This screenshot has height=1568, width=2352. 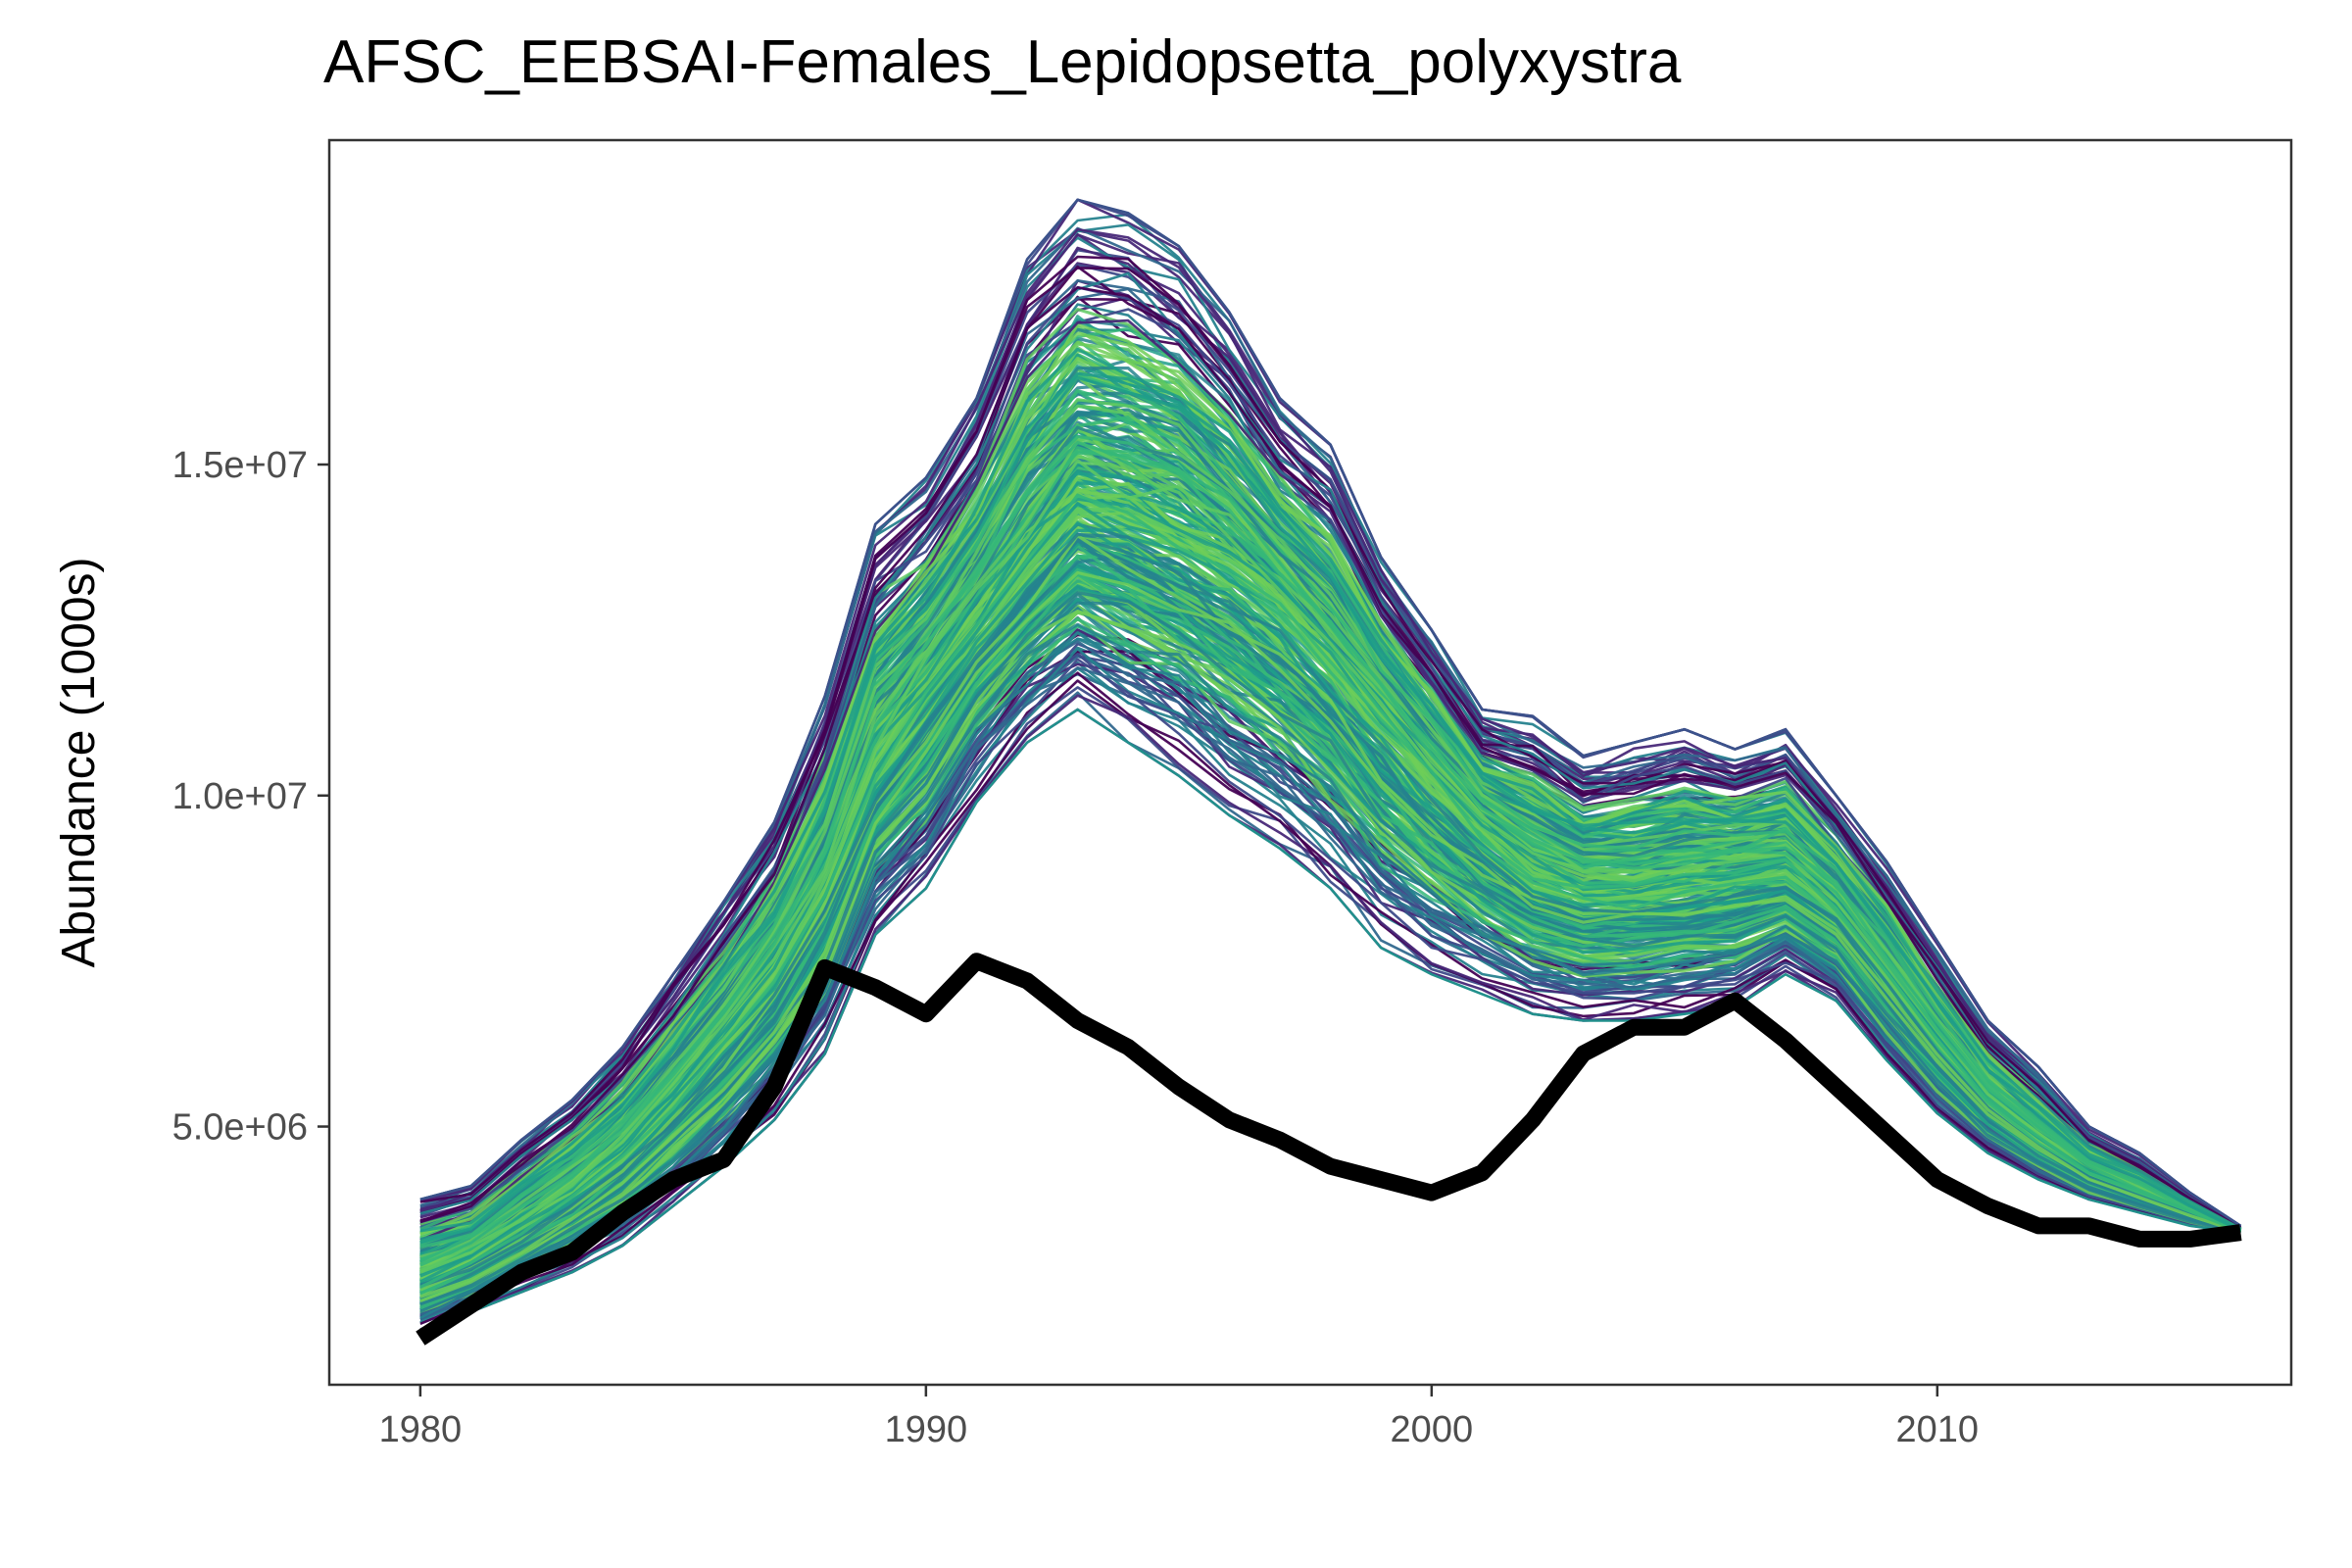 What do you see at coordinates (240, 465) in the screenshot?
I see `y-tick-label: 1.5e+07` at bounding box center [240, 465].